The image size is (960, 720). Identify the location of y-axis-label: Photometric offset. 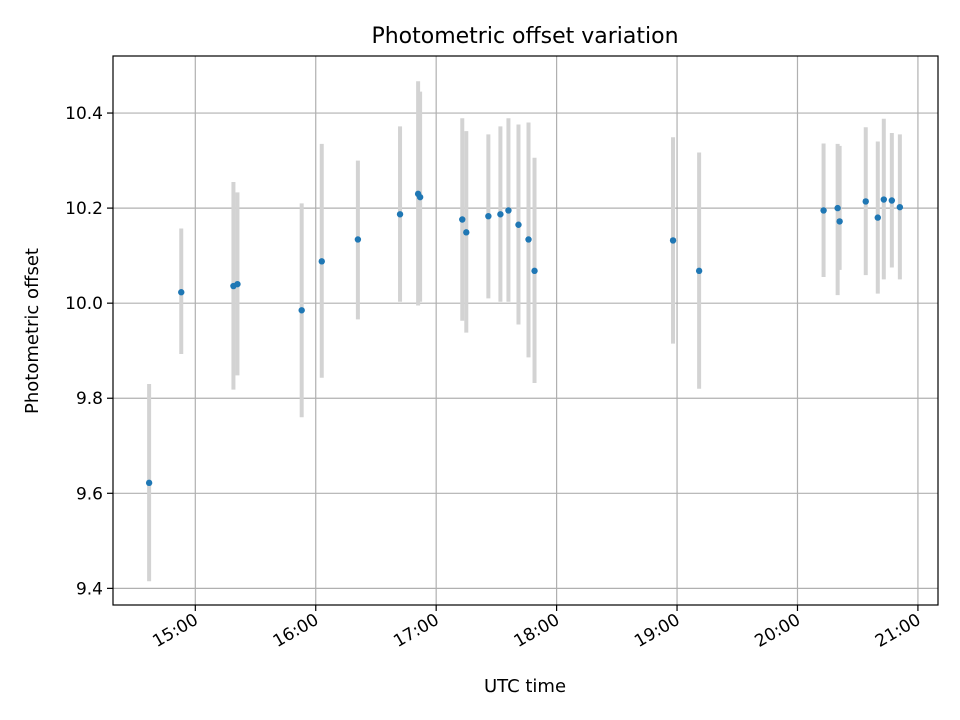
(32, 331).